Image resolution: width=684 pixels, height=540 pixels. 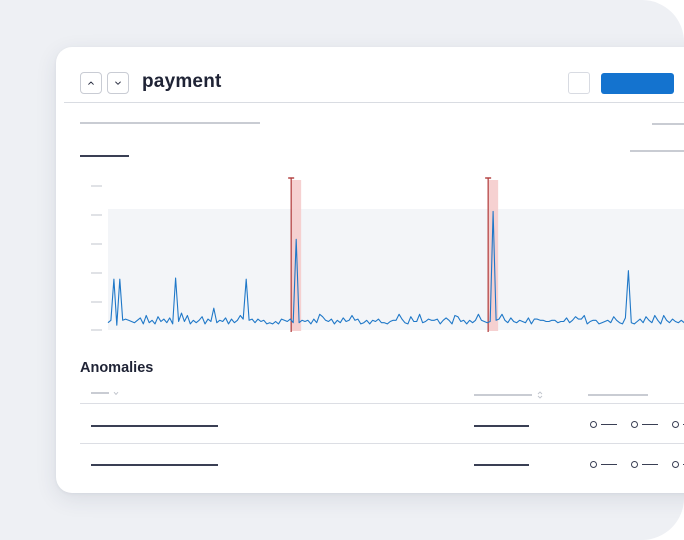 I want to click on anomalies-heading: Anomalies, so click(x=117, y=368).